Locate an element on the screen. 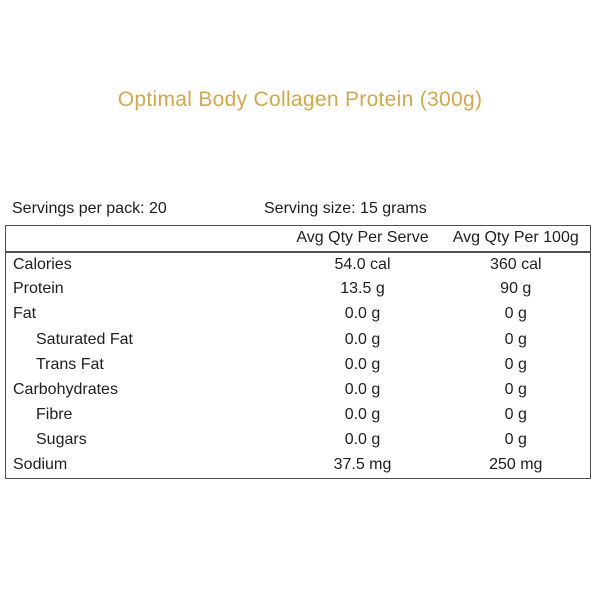  per-serve-value: 54.0 cal is located at coordinates (362, 264).